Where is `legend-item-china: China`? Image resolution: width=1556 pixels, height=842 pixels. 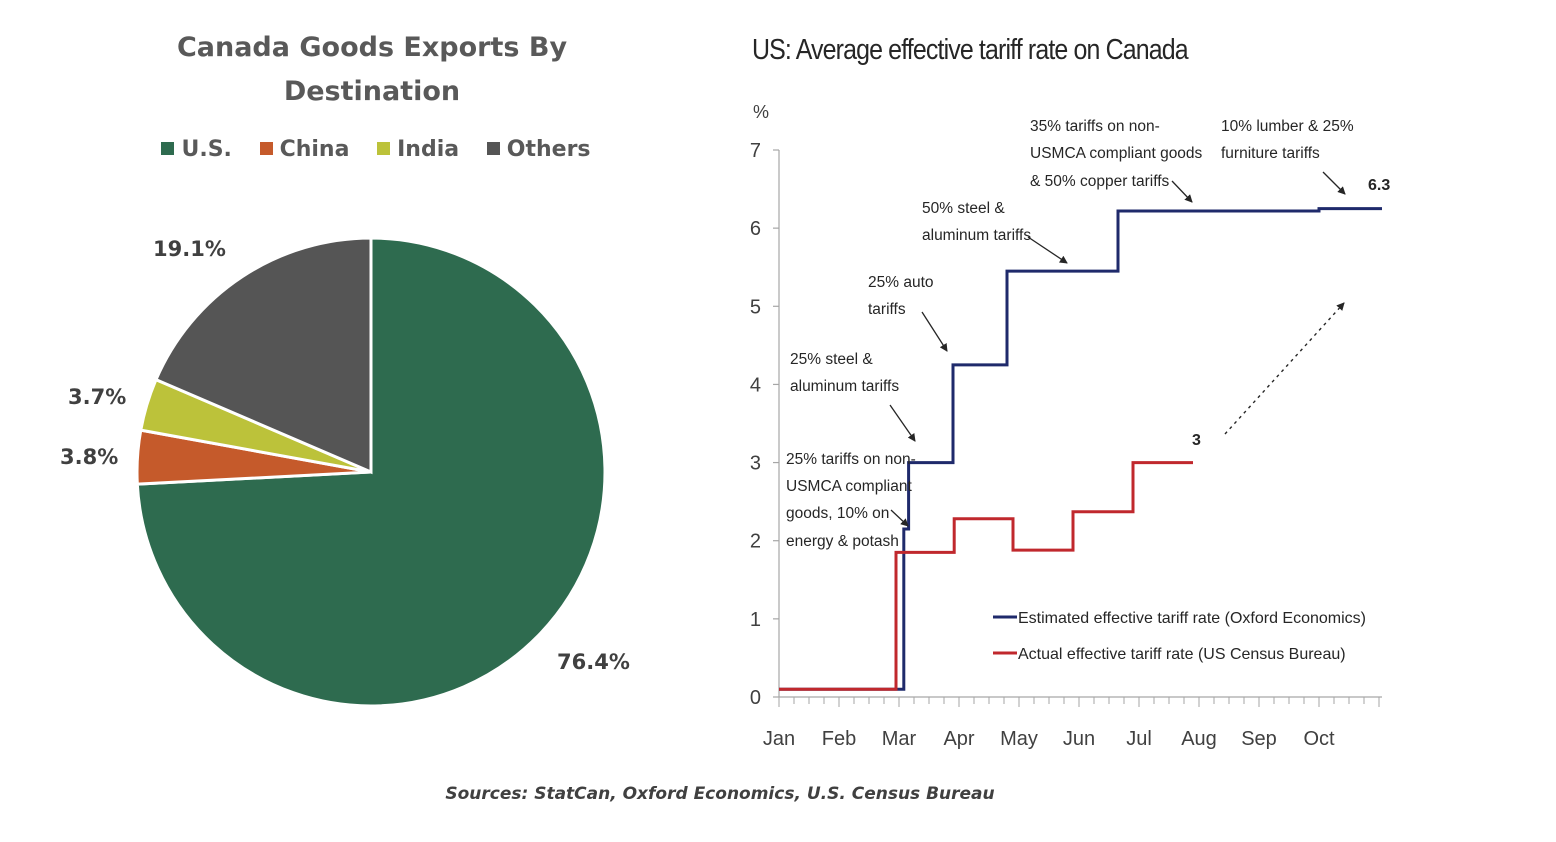 legend-item-china: China is located at coordinates (304, 149).